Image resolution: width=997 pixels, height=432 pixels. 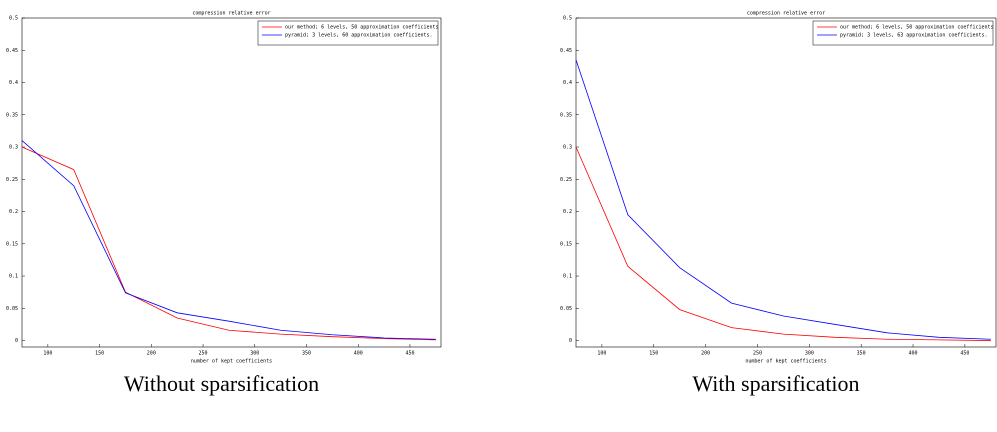 What do you see at coordinates (221, 383) in the screenshot?
I see `caption: Without sparsification` at bounding box center [221, 383].